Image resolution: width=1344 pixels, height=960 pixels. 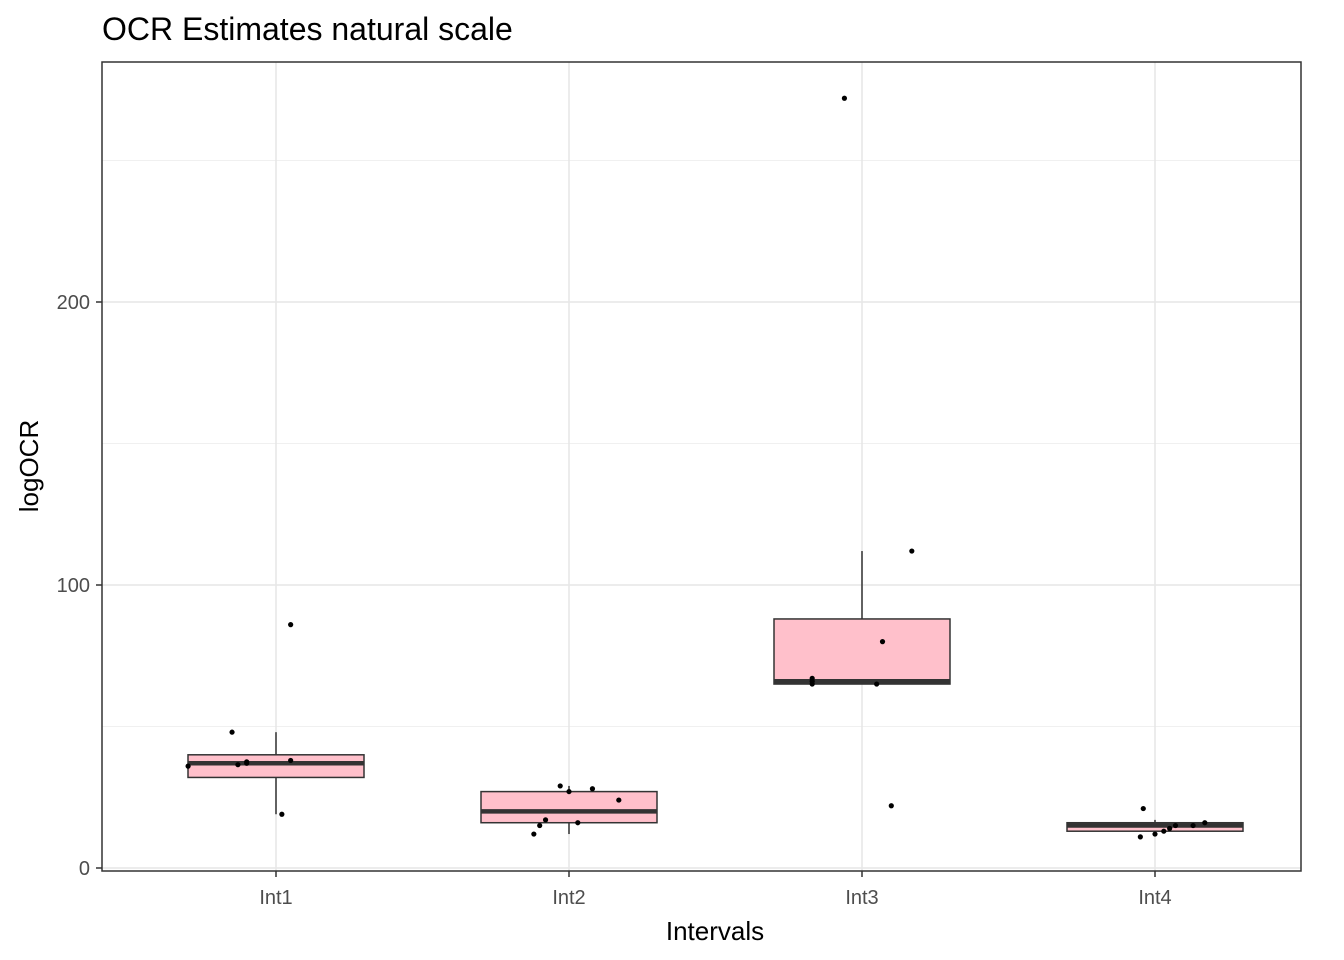 What do you see at coordinates (1155, 827) in the screenshot?
I see `box-Int4` at bounding box center [1155, 827].